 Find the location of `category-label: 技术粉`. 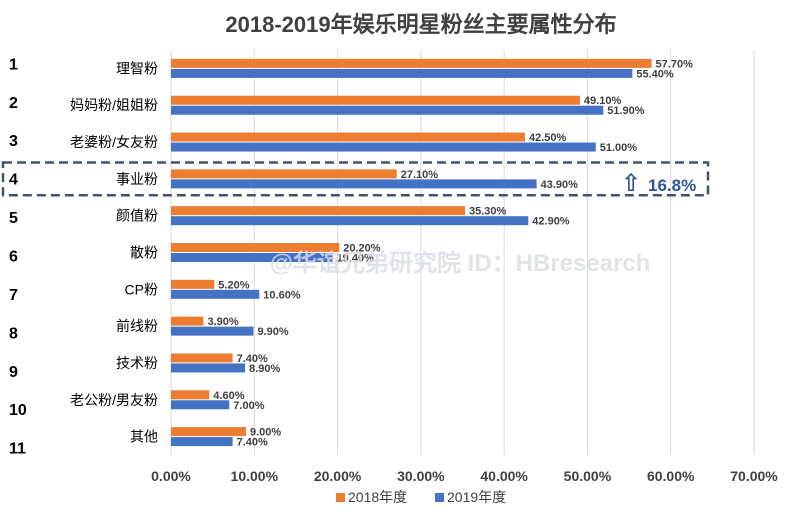

category-label: 技术粉 is located at coordinates (137, 363).